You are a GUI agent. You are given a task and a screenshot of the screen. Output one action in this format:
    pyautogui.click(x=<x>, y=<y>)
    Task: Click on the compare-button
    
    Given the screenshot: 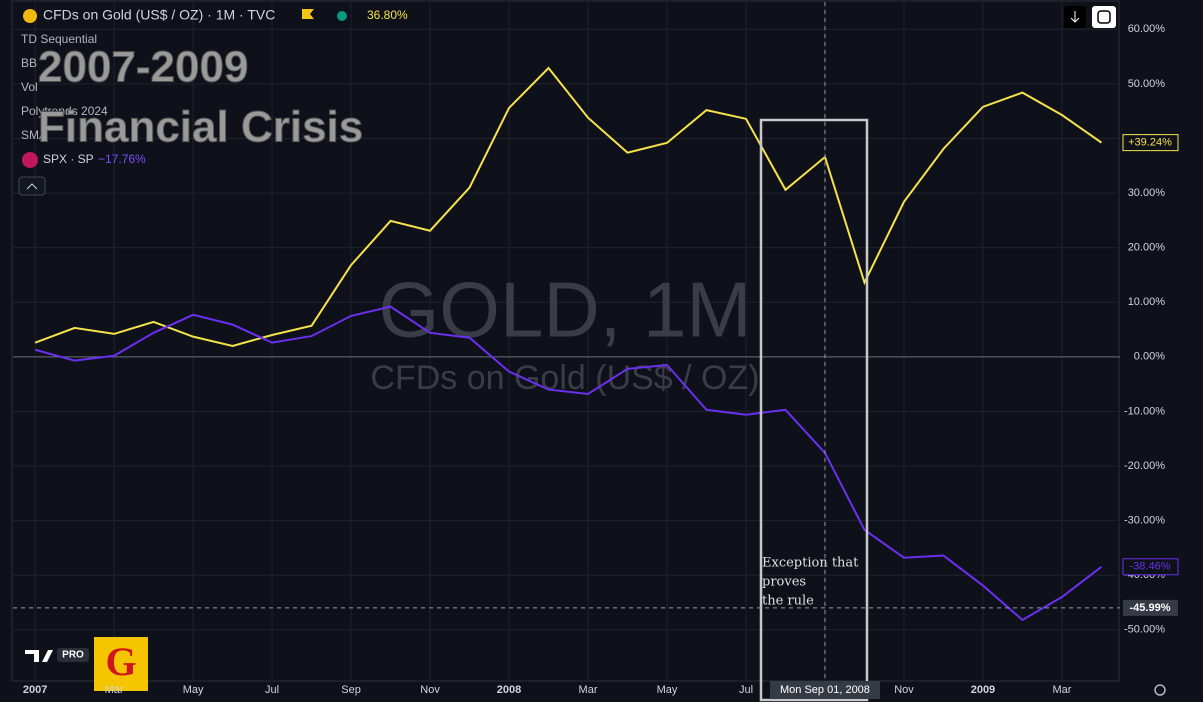 What is the action you would take?
    pyautogui.click(x=1104, y=17)
    